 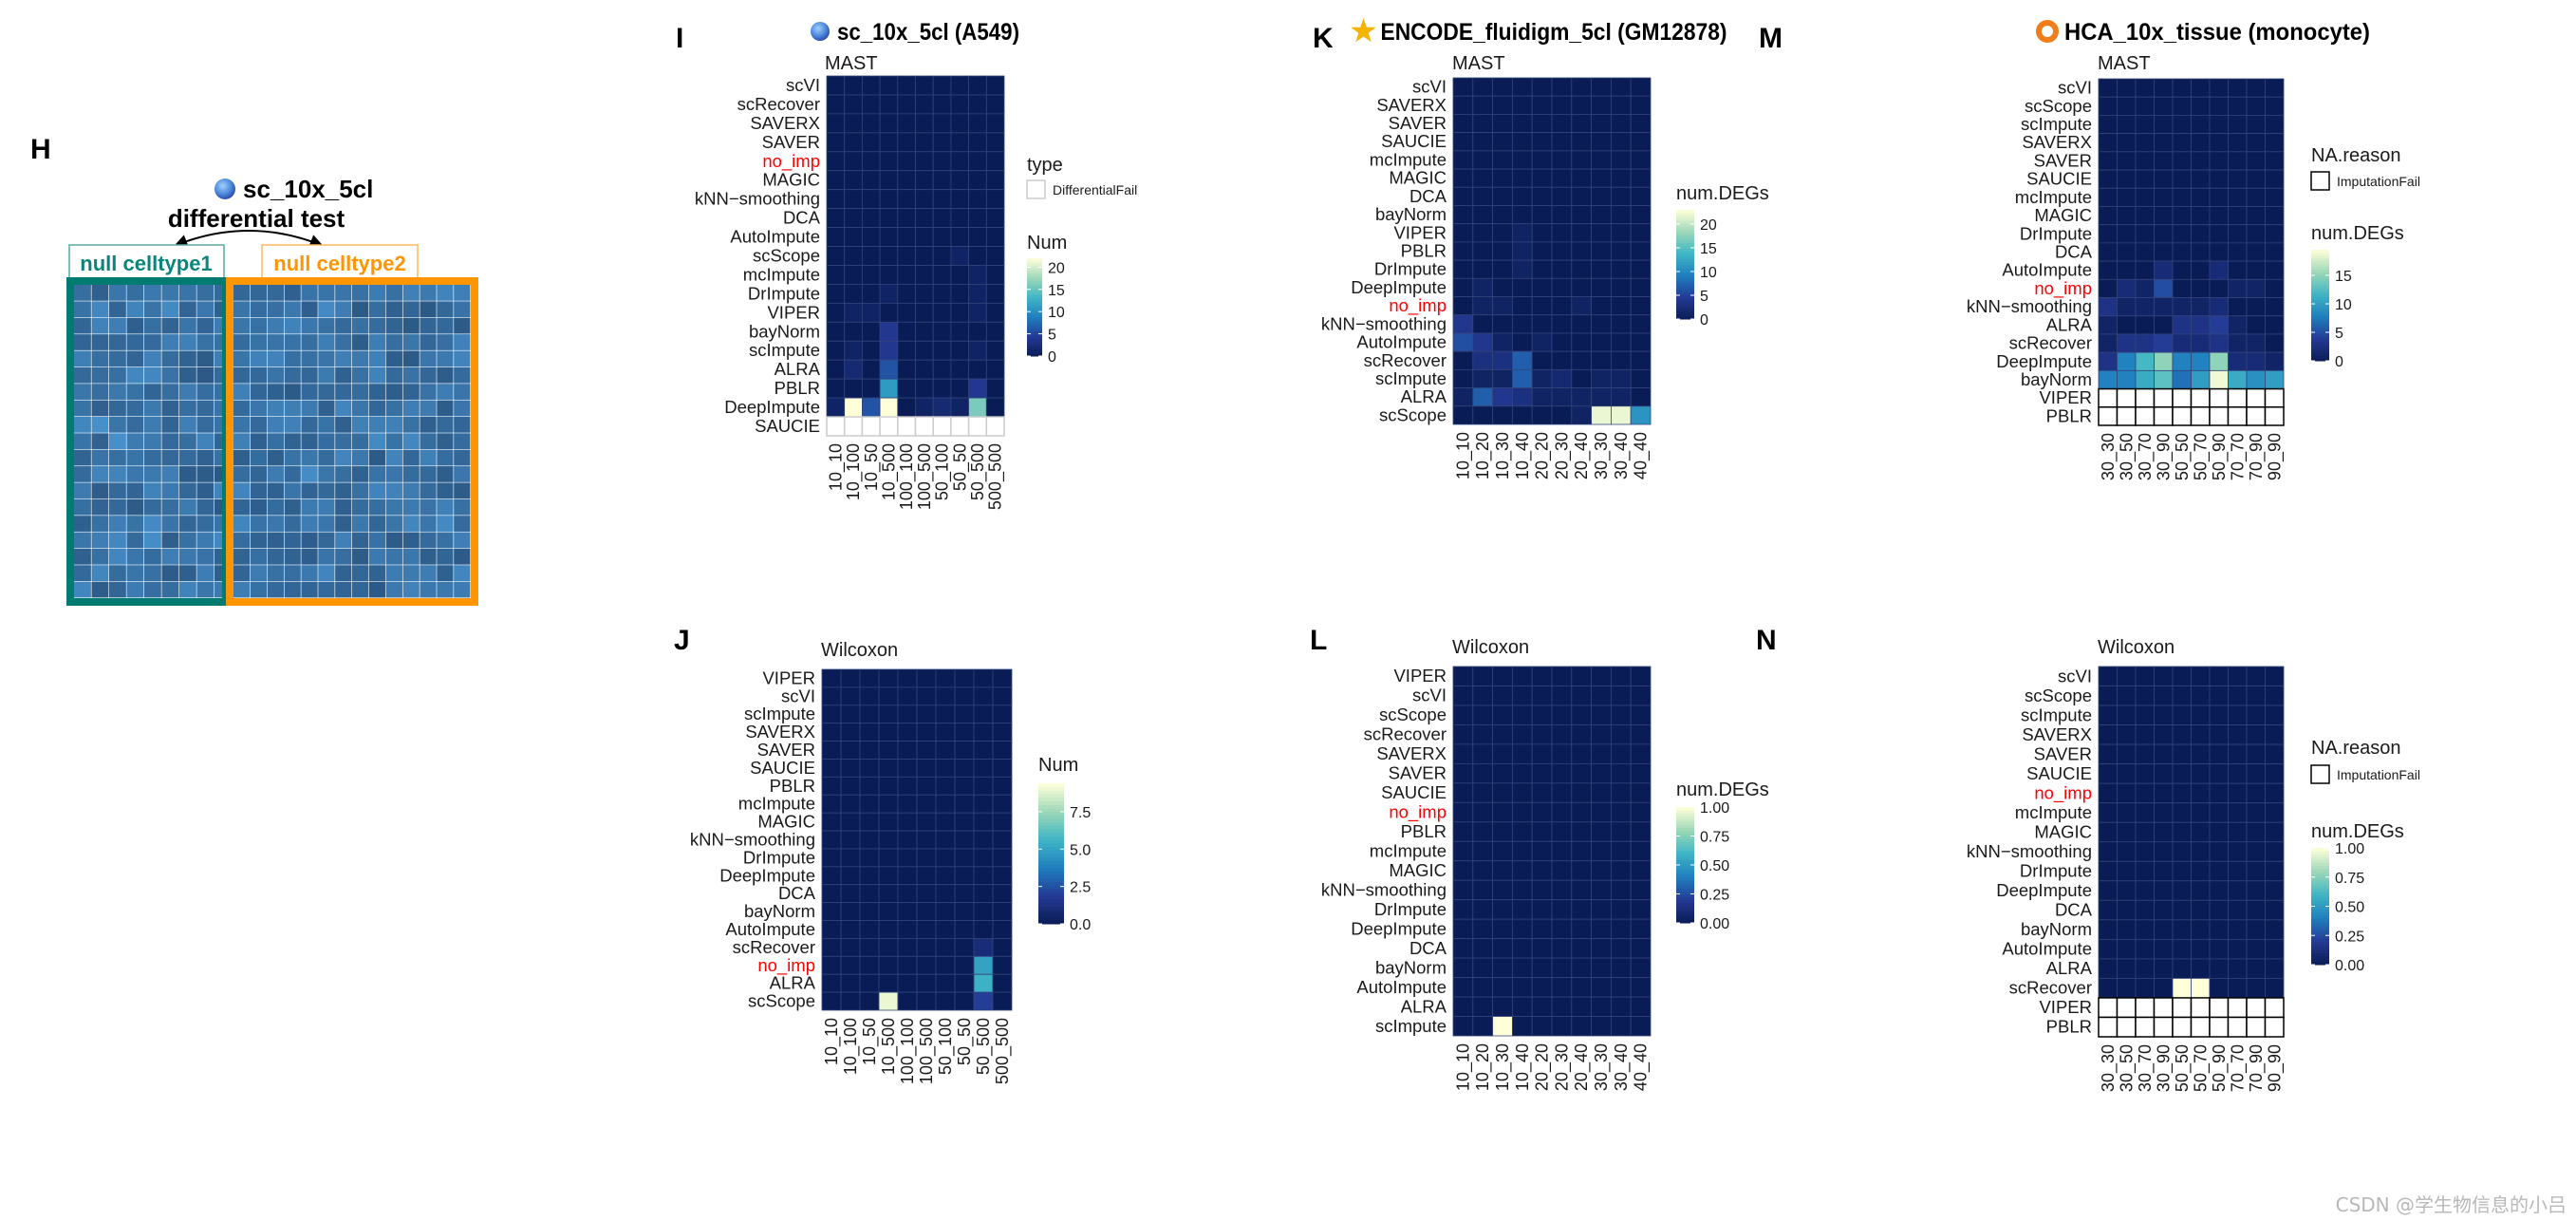 What do you see at coordinates (793, 312) in the screenshot?
I see `row-label: VIPER` at bounding box center [793, 312].